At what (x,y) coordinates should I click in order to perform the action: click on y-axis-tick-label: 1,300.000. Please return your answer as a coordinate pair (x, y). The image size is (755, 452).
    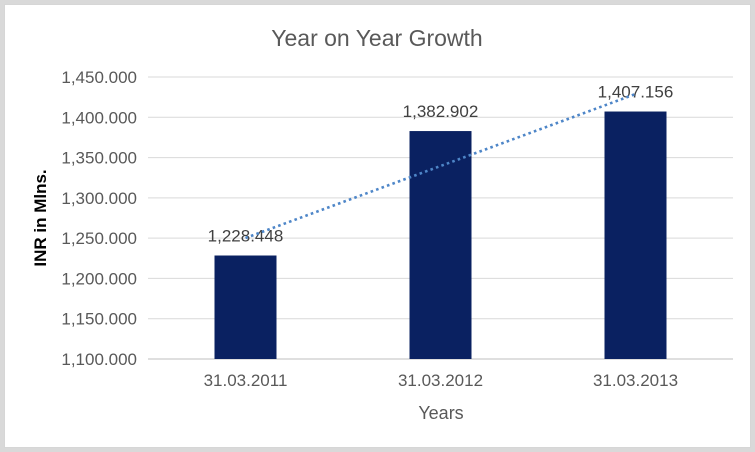
    Looking at the image, I should click on (99, 198).